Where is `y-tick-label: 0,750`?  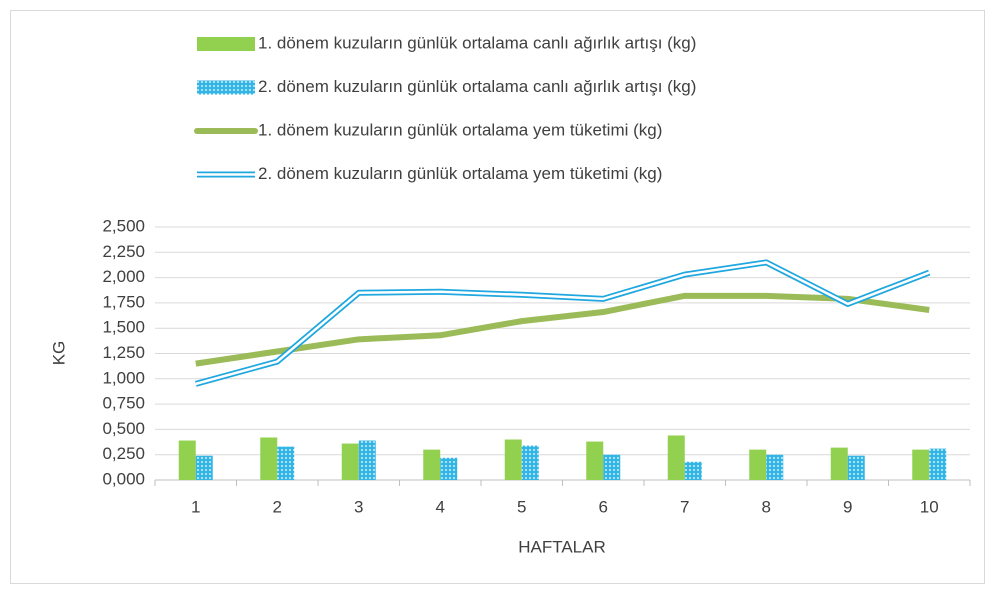 y-tick-label: 0,750 is located at coordinates (123, 403).